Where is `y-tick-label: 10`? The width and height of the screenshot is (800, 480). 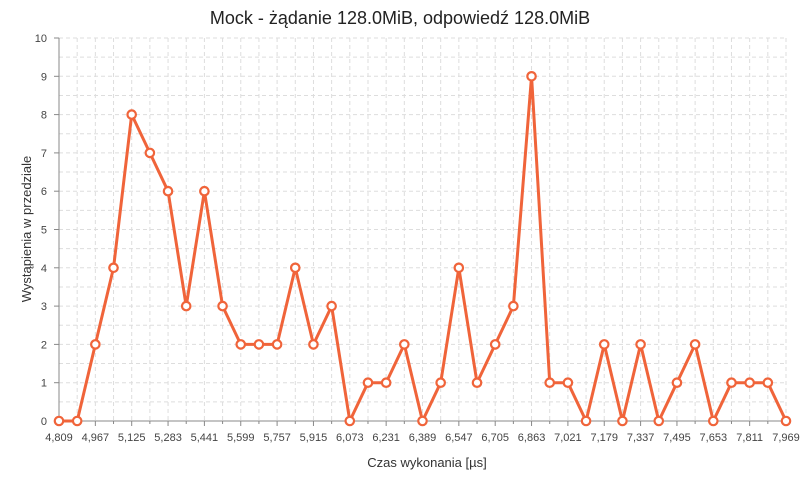
y-tick-label: 10 is located at coordinates (41, 39).